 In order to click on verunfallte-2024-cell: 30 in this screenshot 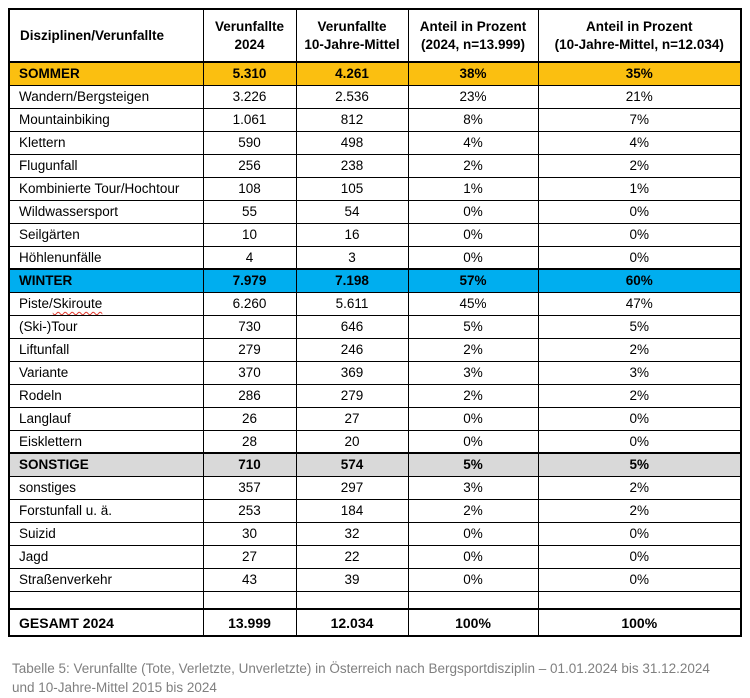, I will do `click(249, 533)`.